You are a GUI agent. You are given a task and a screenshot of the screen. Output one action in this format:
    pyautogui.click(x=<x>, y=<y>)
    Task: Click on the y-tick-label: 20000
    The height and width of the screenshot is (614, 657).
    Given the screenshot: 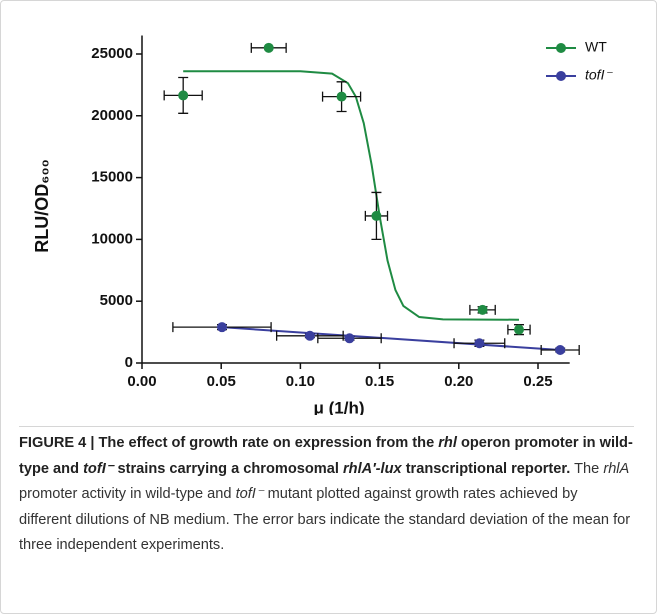 What is the action you would take?
    pyautogui.click(x=112, y=115)
    